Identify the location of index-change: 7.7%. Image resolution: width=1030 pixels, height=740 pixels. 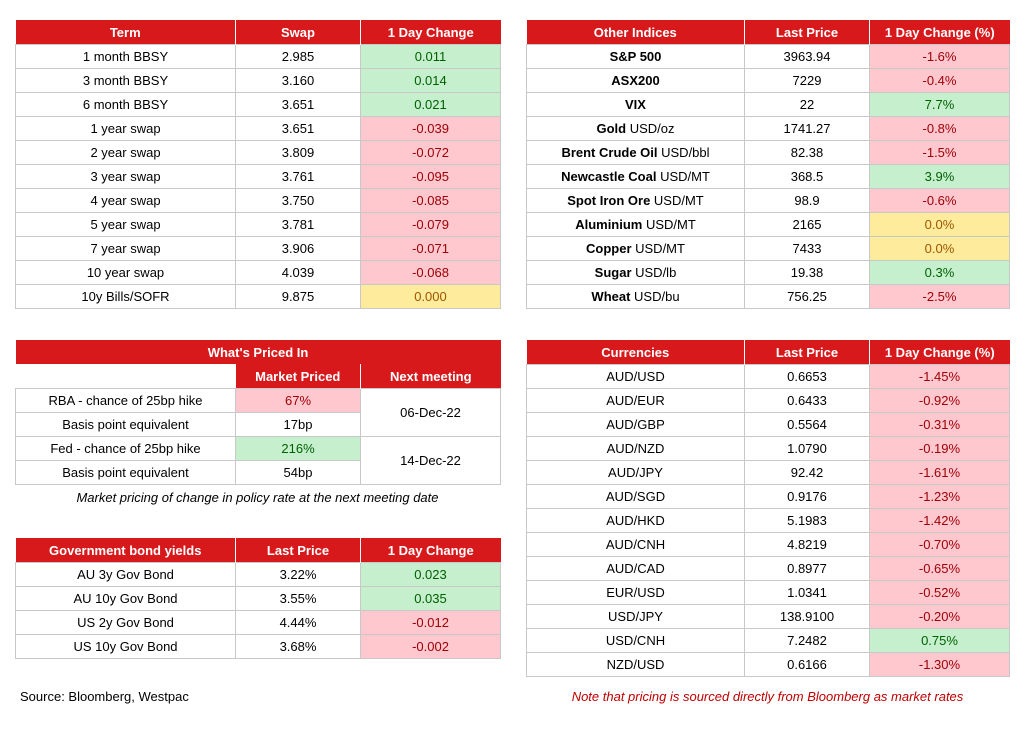
(939, 104).